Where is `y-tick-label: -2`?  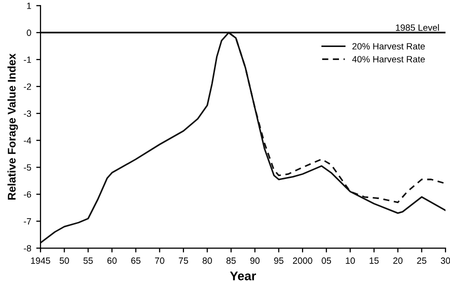
y-tick-label: -2 is located at coordinates (28, 86).